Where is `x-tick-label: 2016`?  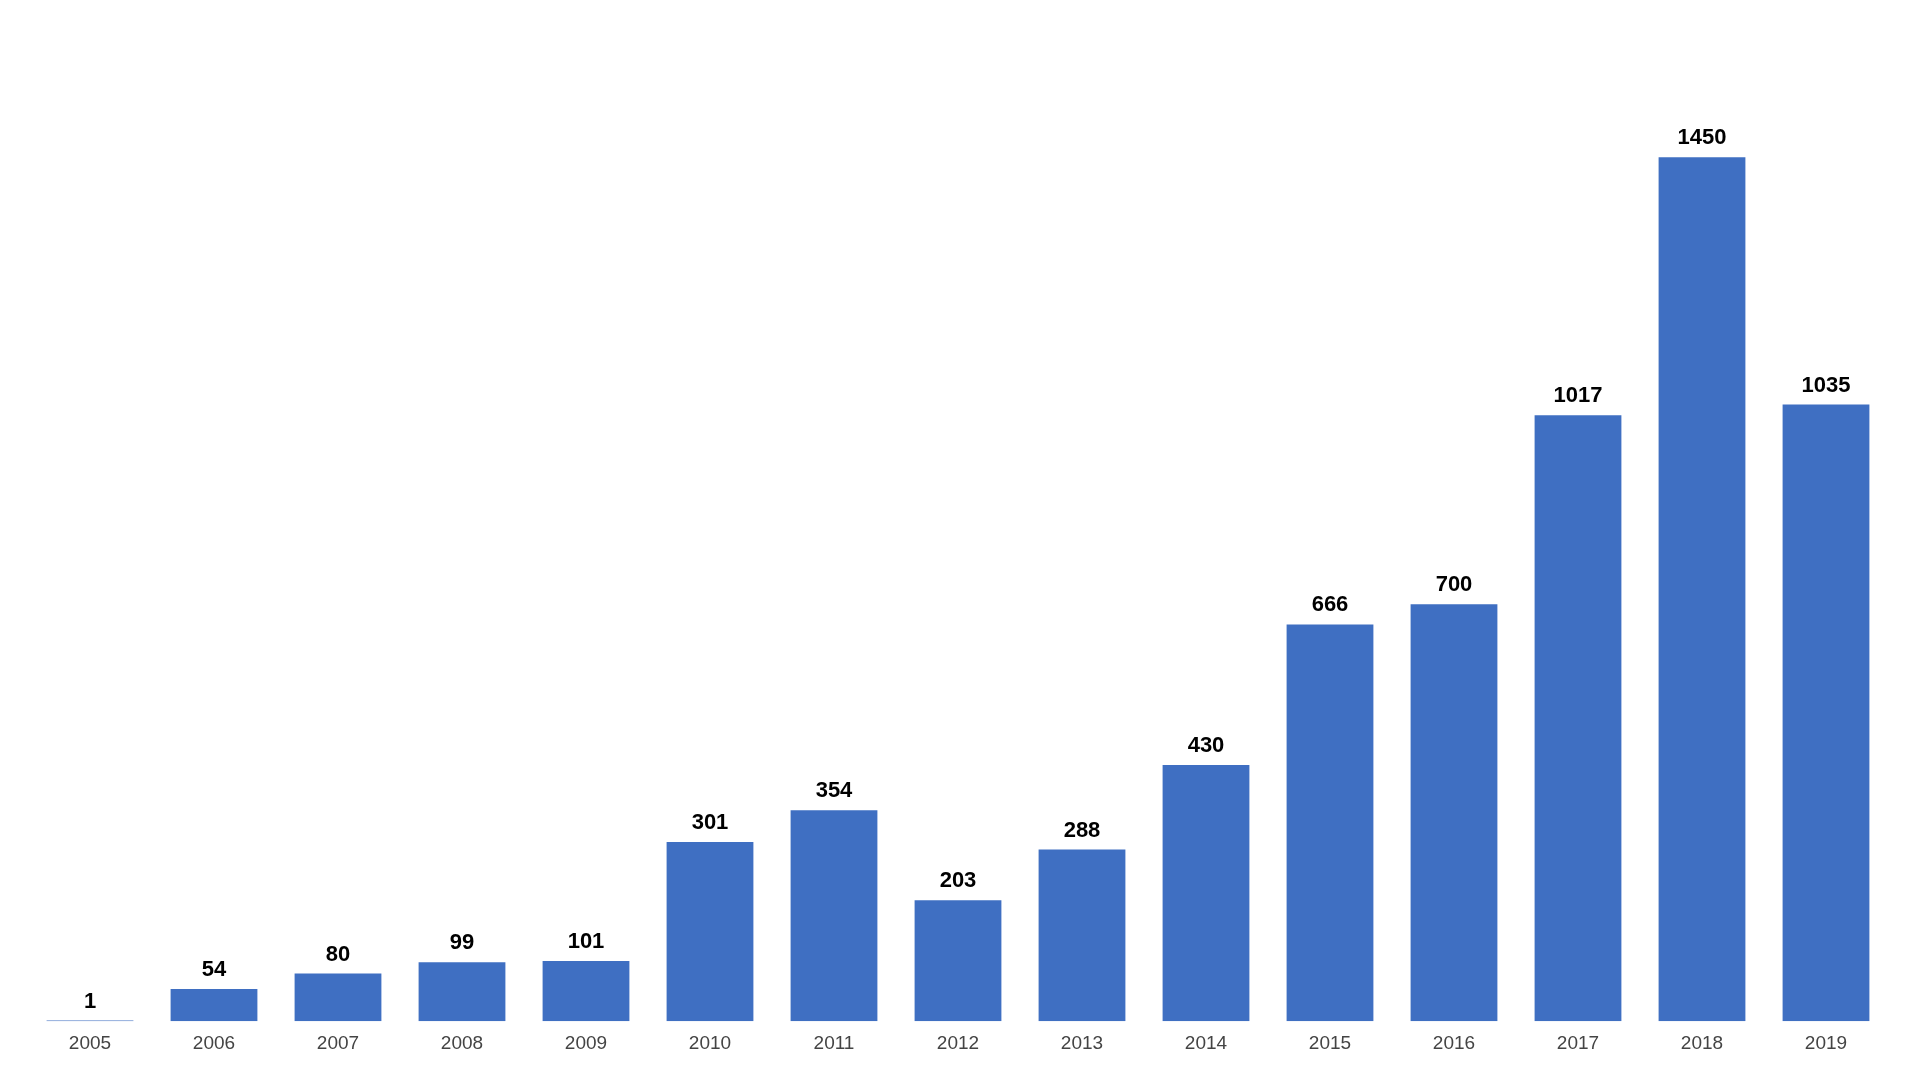 x-tick-label: 2016 is located at coordinates (1454, 1042).